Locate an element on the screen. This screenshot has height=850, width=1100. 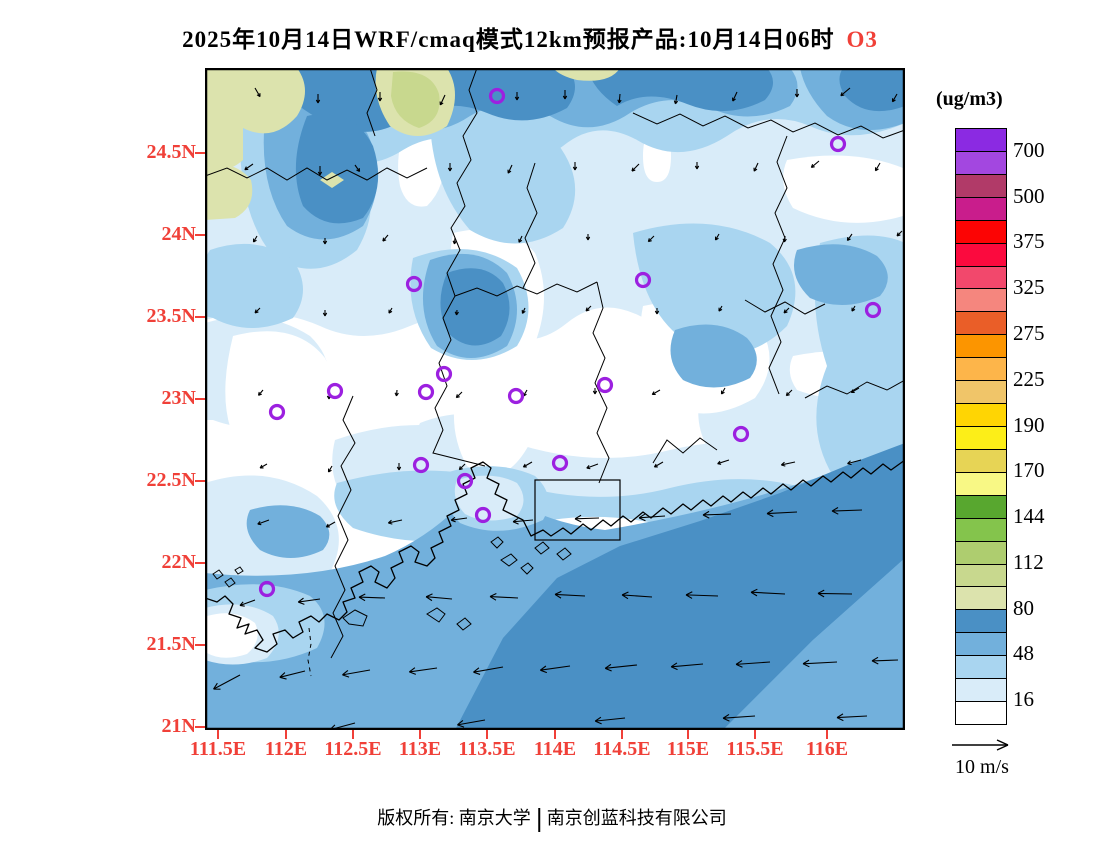
colorbar-value-label: 170 is located at coordinates (1029, 470).